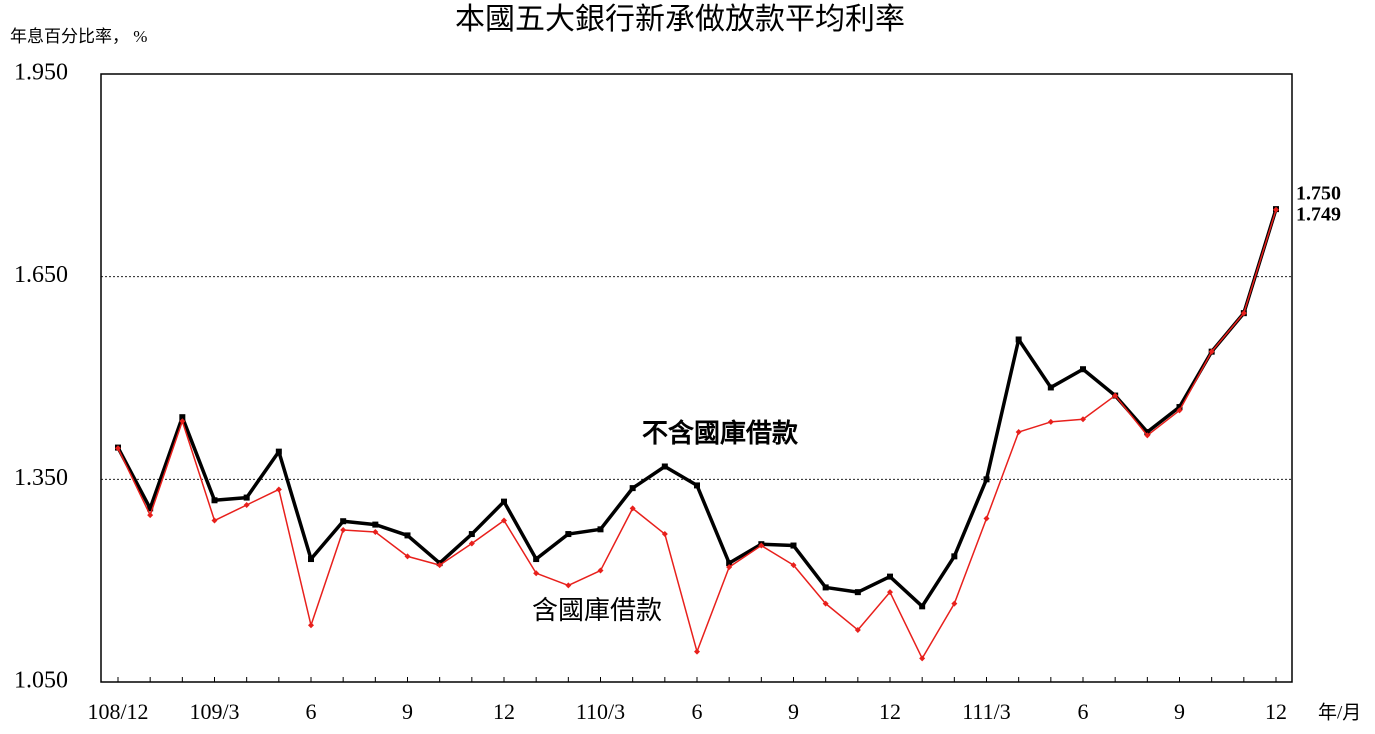 The width and height of the screenshot is (1375, 734). What do you see at coordinates (1339, 712) in the screenshot?
I see `x-axis-label: 年/月` at bounding box center [1339, 712].